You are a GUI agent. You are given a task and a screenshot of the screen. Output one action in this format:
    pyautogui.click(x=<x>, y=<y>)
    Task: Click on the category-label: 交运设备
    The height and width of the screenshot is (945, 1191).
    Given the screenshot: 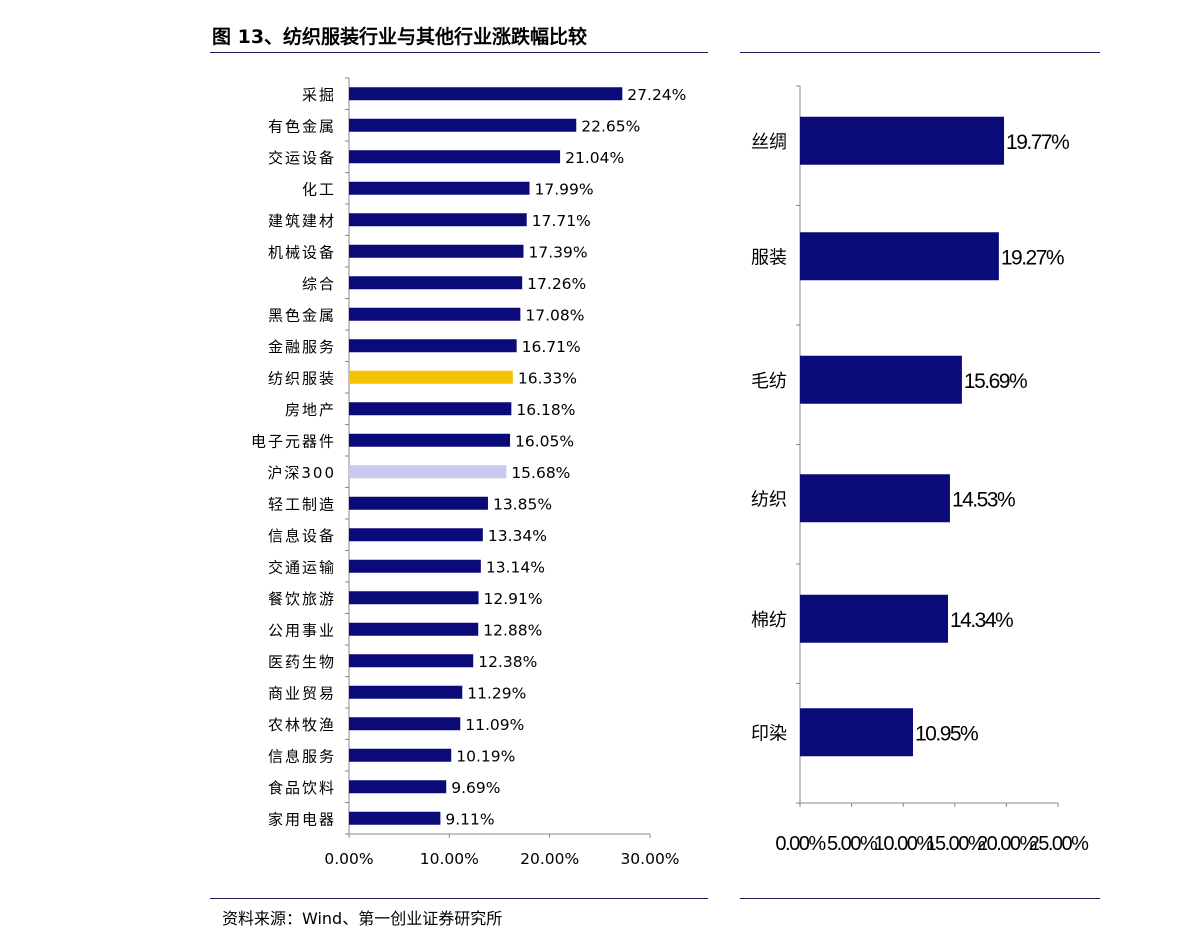 What is the action you would take?
    pyautogui.click(x=302, y=158)
    